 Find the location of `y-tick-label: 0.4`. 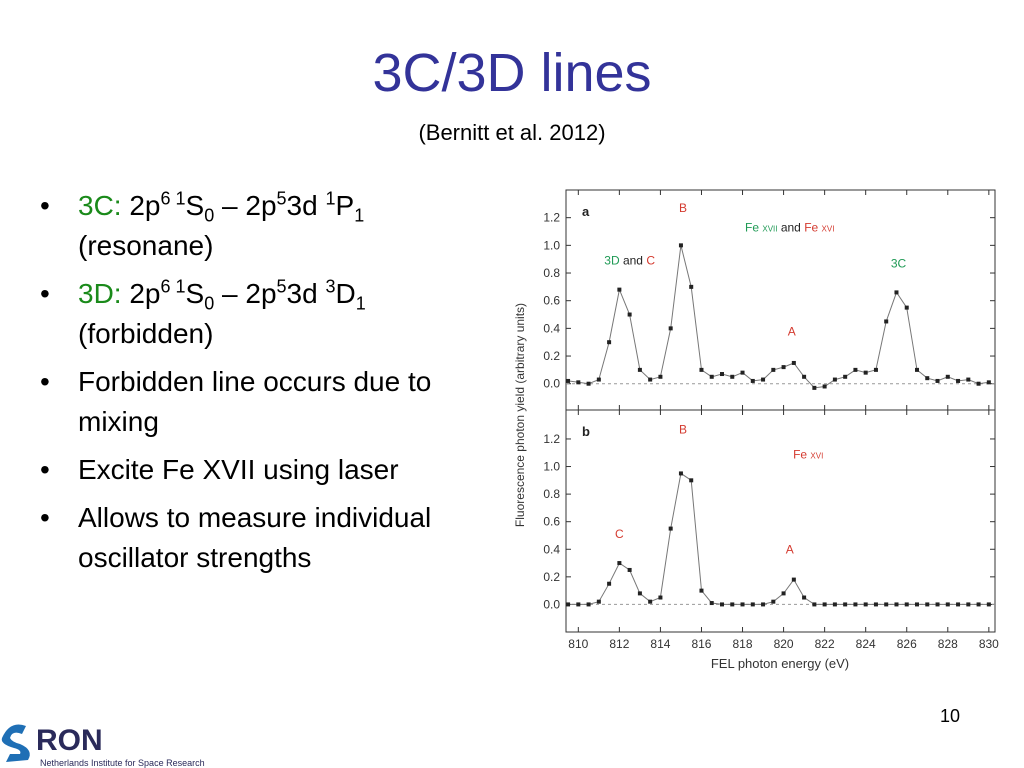

y-tick-label: 0.4 is located at coordinates (551, 328).